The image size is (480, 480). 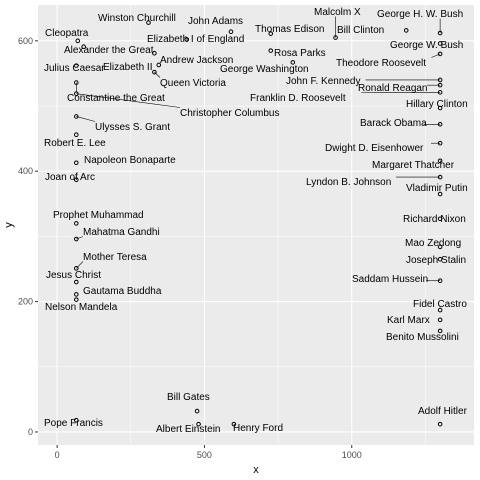 I want to click on point-george-w-bush, so click(x=440, y=43).